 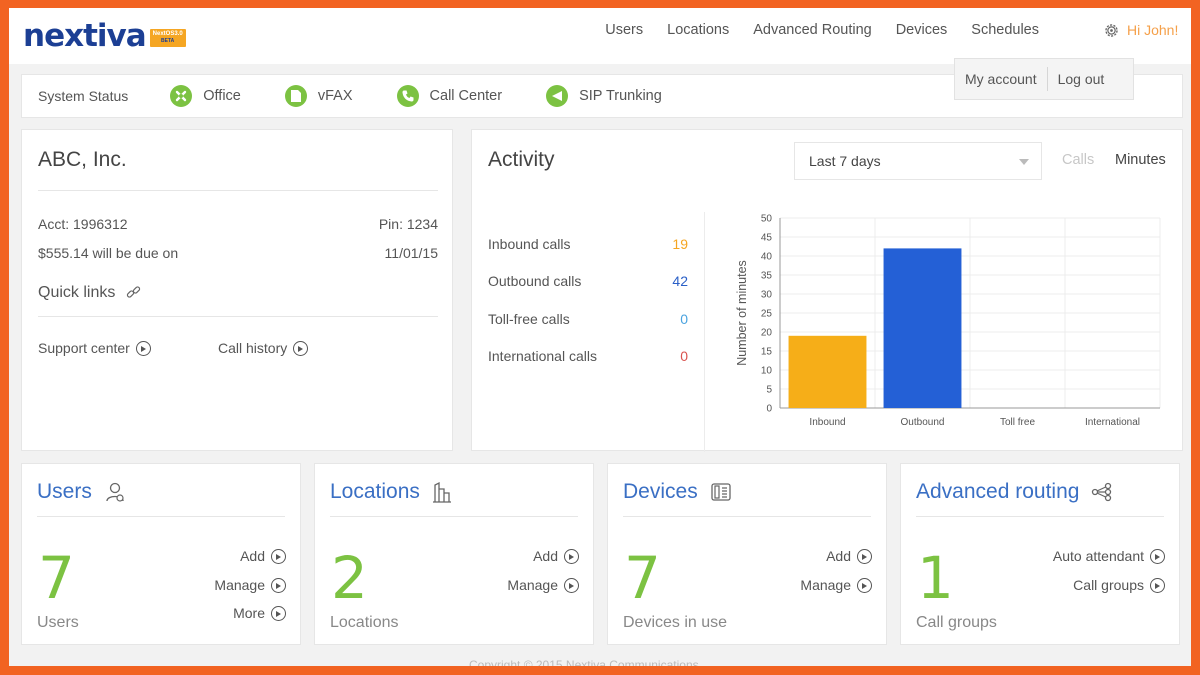 I want to click on nextiva-logo: nextiva NextOS3.0 BETA, so click(x=104, y=36).